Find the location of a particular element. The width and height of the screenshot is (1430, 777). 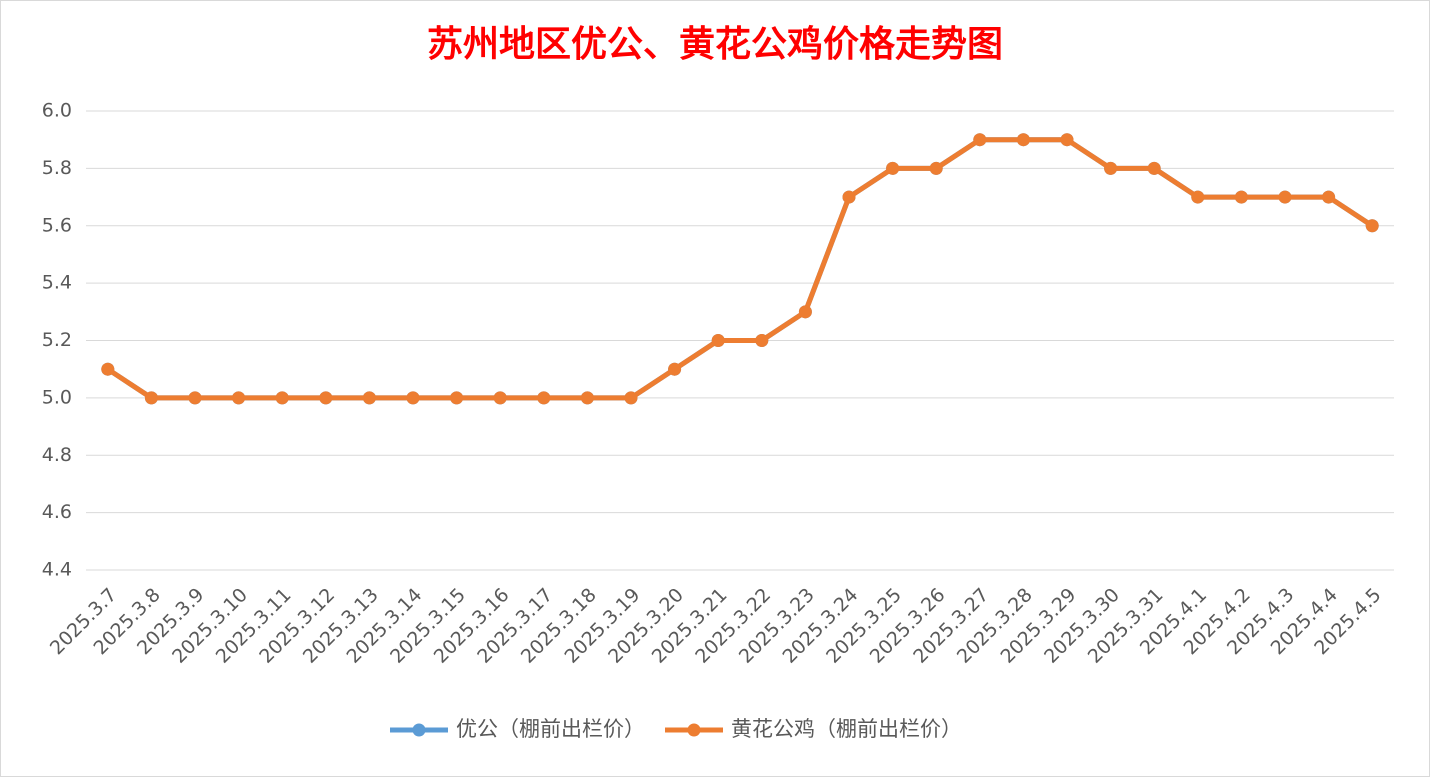

y-tick-label: 5.0 is located at coordinates (57, 397).